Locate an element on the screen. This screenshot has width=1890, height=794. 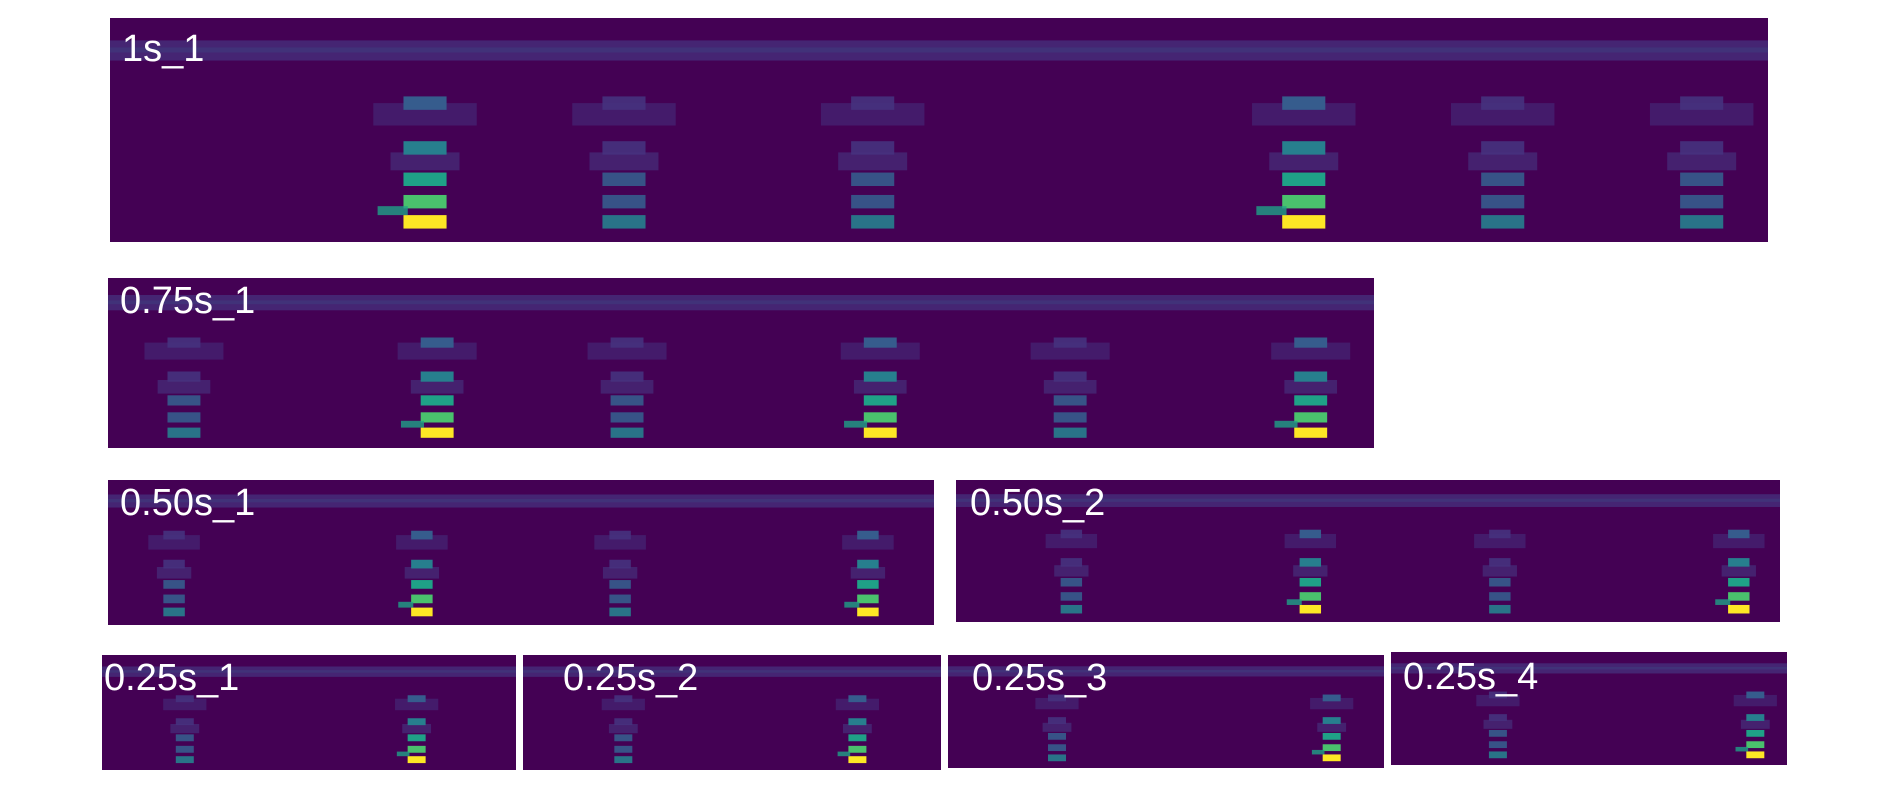
panel-label: 0.25s_4 is located at coordinates (1471, 677).